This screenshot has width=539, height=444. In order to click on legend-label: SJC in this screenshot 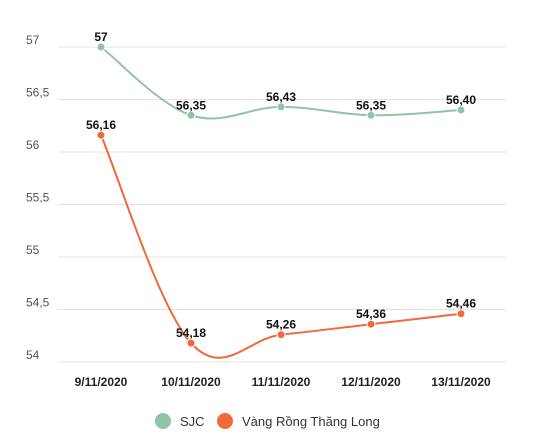, I will do `click(192, 421)`.